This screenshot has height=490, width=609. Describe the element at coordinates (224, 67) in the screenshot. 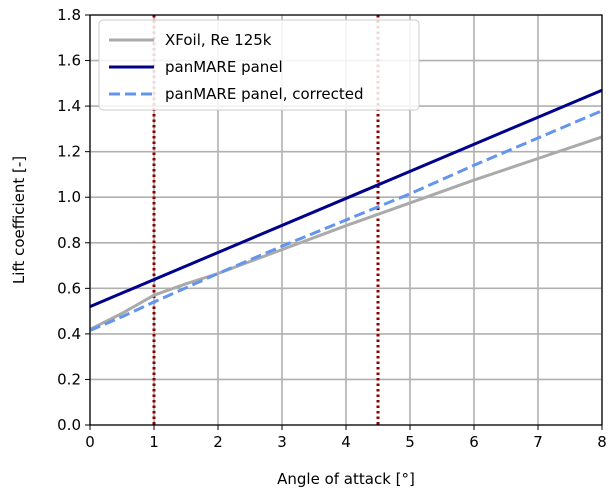

I see `legend-label: panMARE panel` at that location.